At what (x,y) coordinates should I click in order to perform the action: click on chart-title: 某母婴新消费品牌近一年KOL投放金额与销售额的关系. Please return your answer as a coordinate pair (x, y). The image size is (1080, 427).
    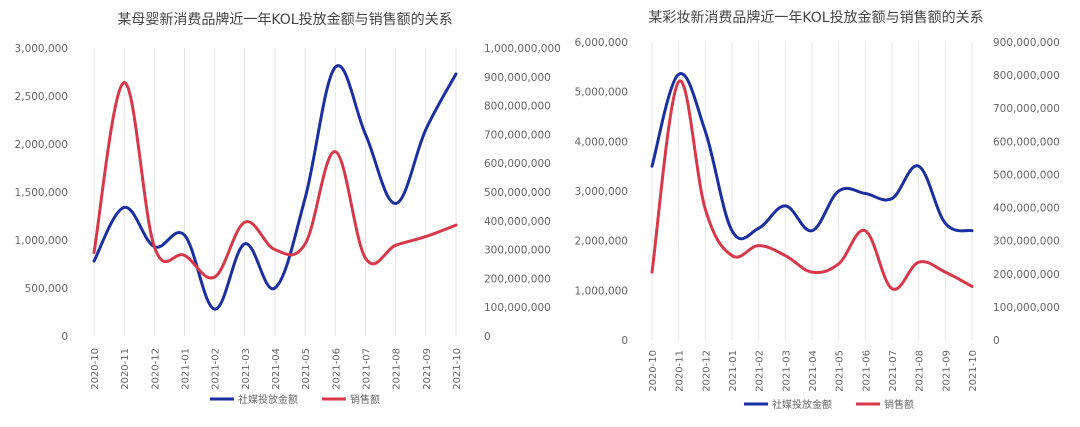
    Looking at the image, I should click on (284, 19).